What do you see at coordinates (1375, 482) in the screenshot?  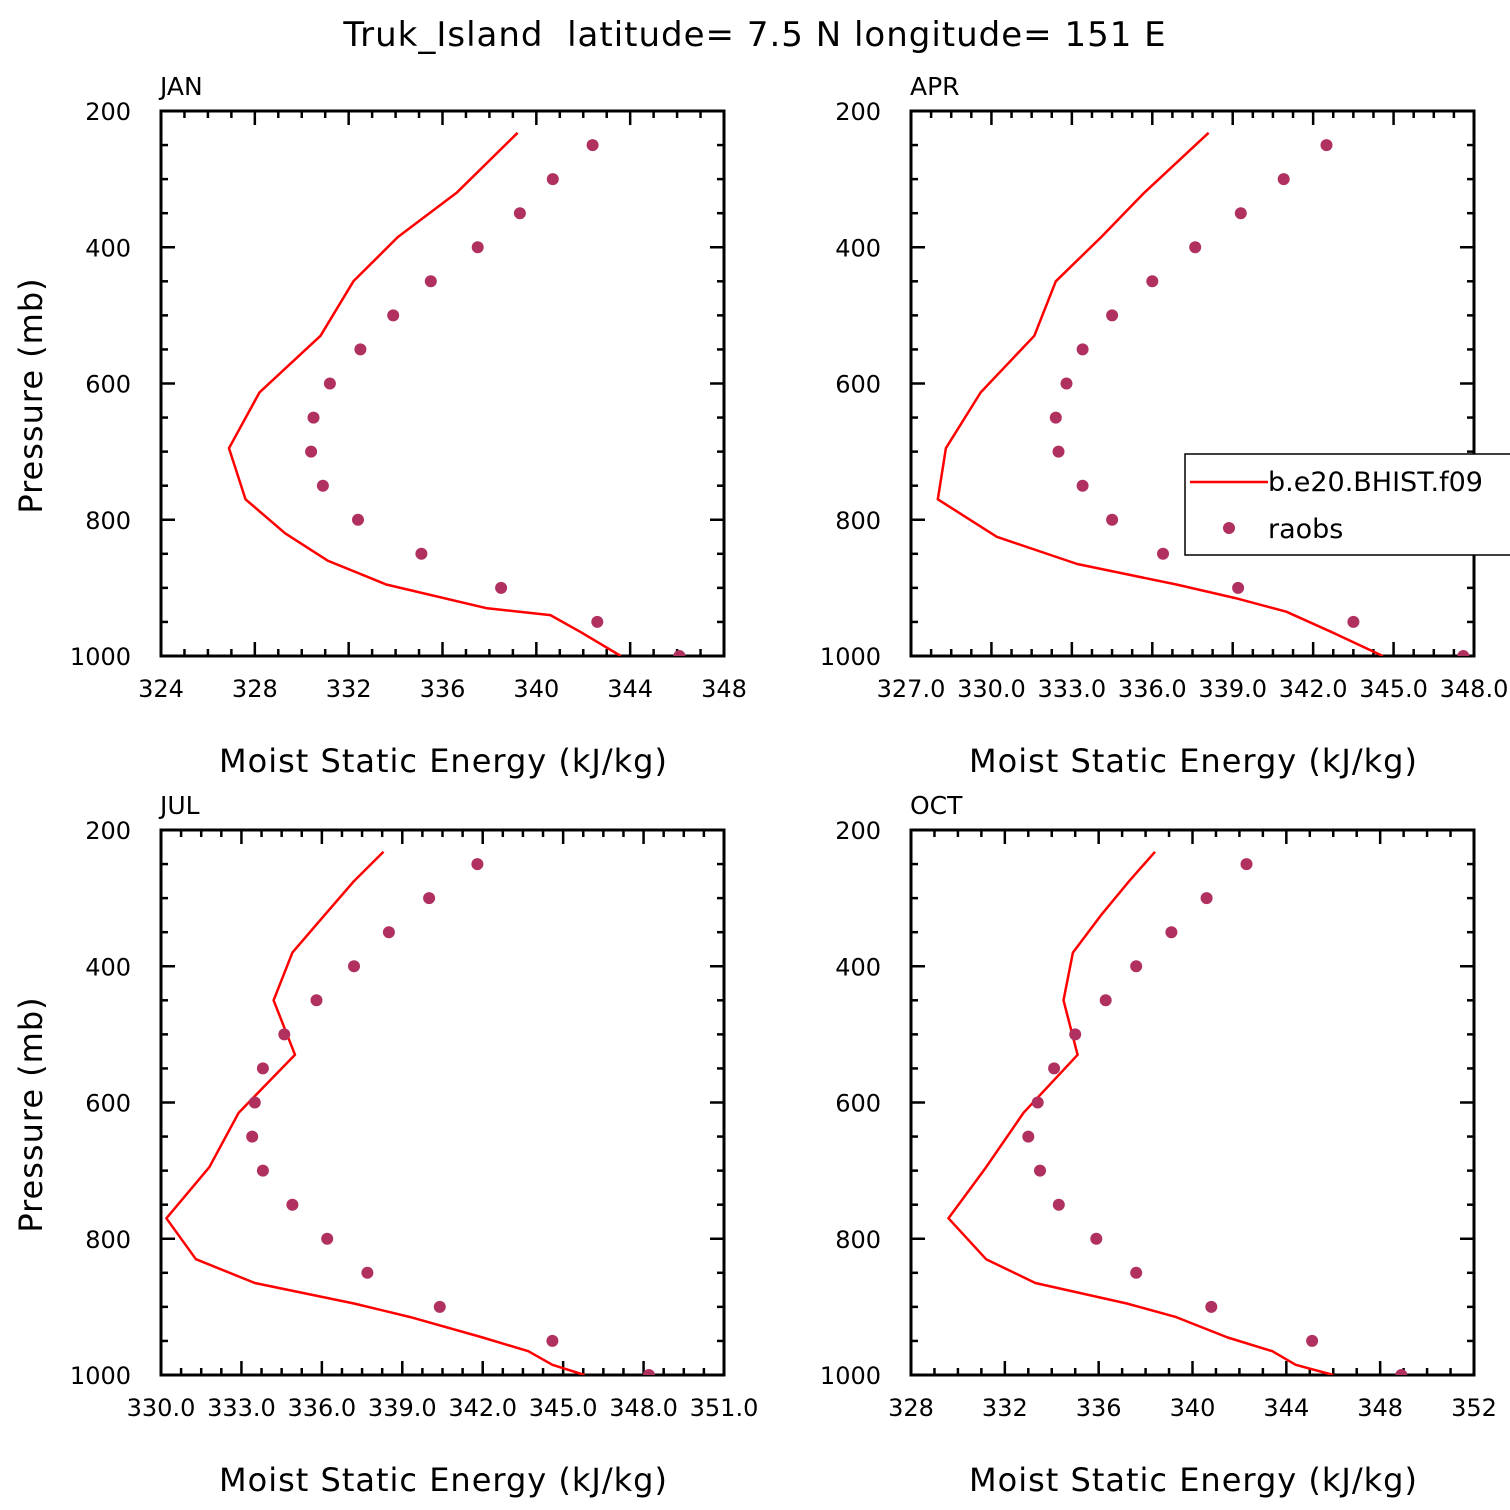 I see `legend-model-label: b.e20.BHIST.f09` at bounding box center [1375, 482].